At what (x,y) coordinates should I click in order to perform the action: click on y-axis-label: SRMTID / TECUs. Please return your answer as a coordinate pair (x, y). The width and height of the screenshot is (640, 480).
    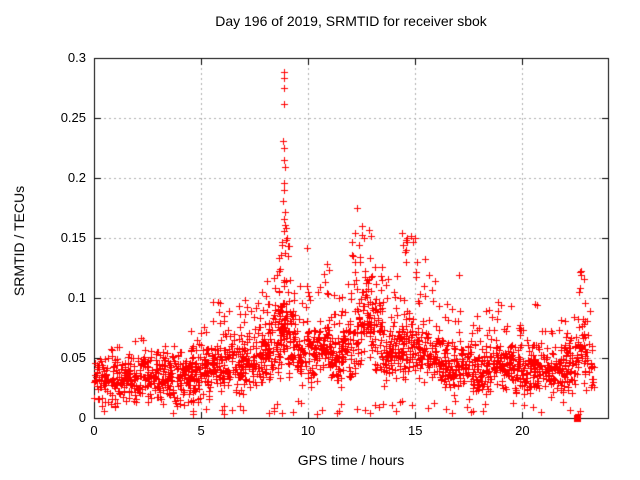
    Looking at the image, I should click on (19, 241).